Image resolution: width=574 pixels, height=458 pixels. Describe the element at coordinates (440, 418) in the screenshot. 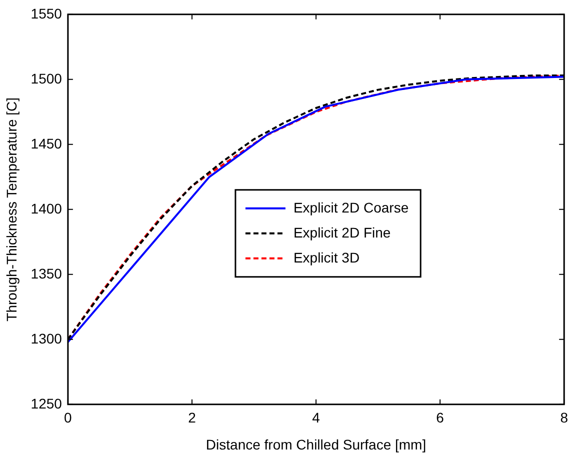

I see `x-tick-label: 6` at that location.